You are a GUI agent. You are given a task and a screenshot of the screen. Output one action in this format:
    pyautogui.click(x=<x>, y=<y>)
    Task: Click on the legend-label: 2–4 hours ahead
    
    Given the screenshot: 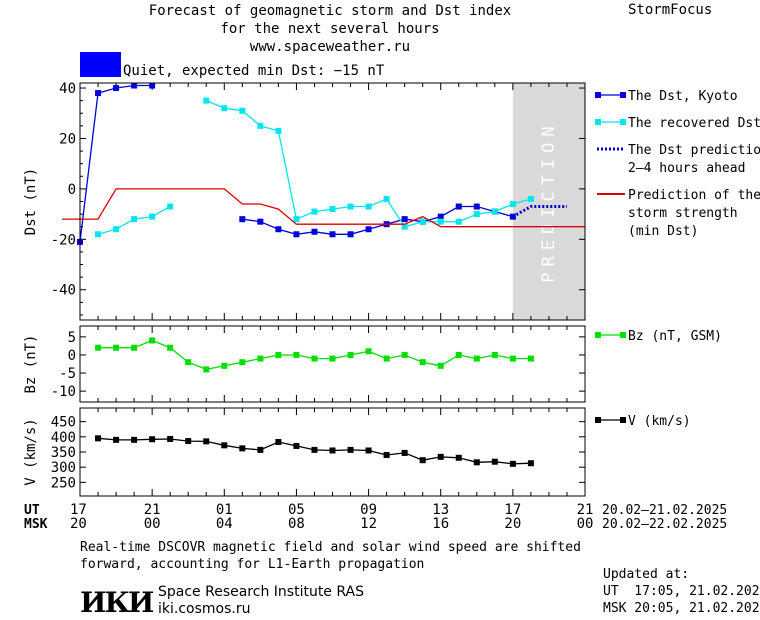 What is the action you would take?
    pyautogui.click(x=686, y=168)
    